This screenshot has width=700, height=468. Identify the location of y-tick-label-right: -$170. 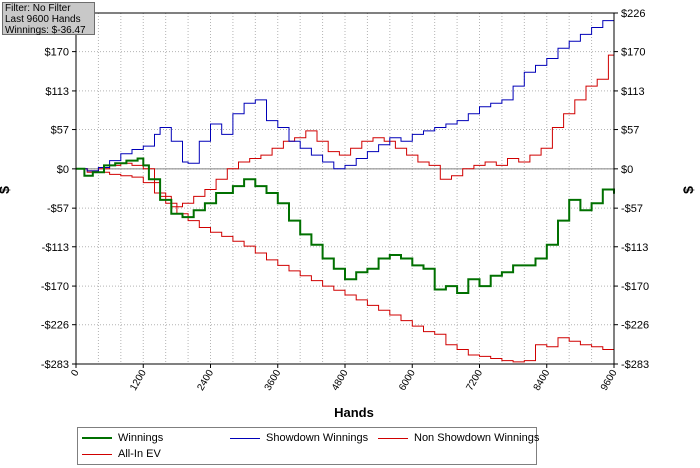
(635, 287).